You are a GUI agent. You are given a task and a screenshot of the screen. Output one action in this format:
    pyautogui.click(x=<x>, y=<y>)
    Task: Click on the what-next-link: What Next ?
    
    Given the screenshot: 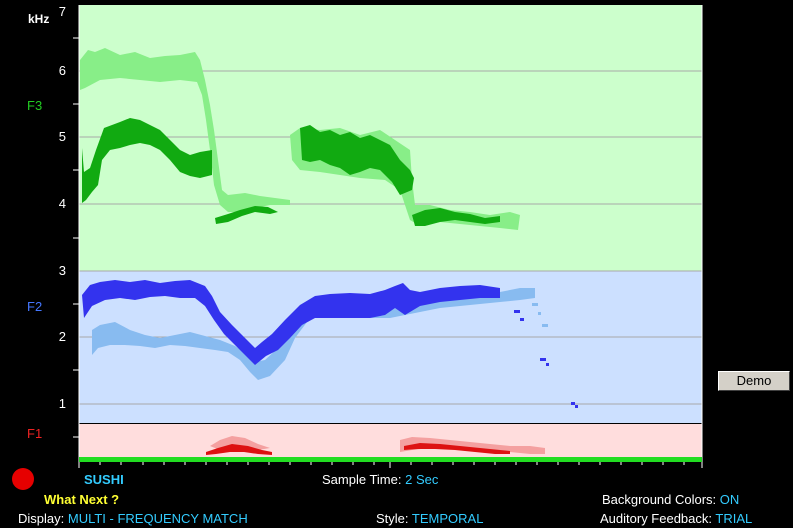 What is the action you would take?
    pyautogui.click(x=82, y=499)
    